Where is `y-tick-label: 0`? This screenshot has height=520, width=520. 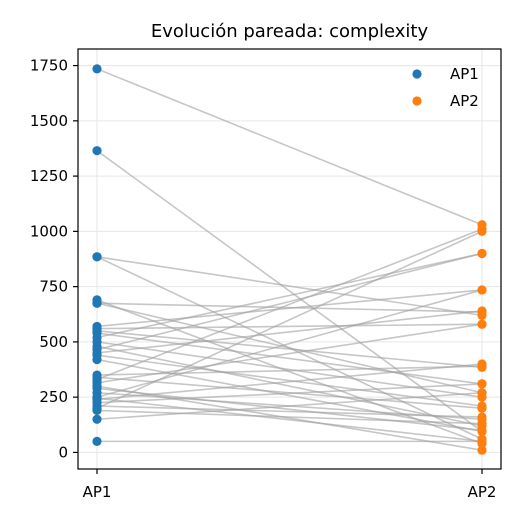 y-tick-label: 0 is located at coordinates (63, 452).